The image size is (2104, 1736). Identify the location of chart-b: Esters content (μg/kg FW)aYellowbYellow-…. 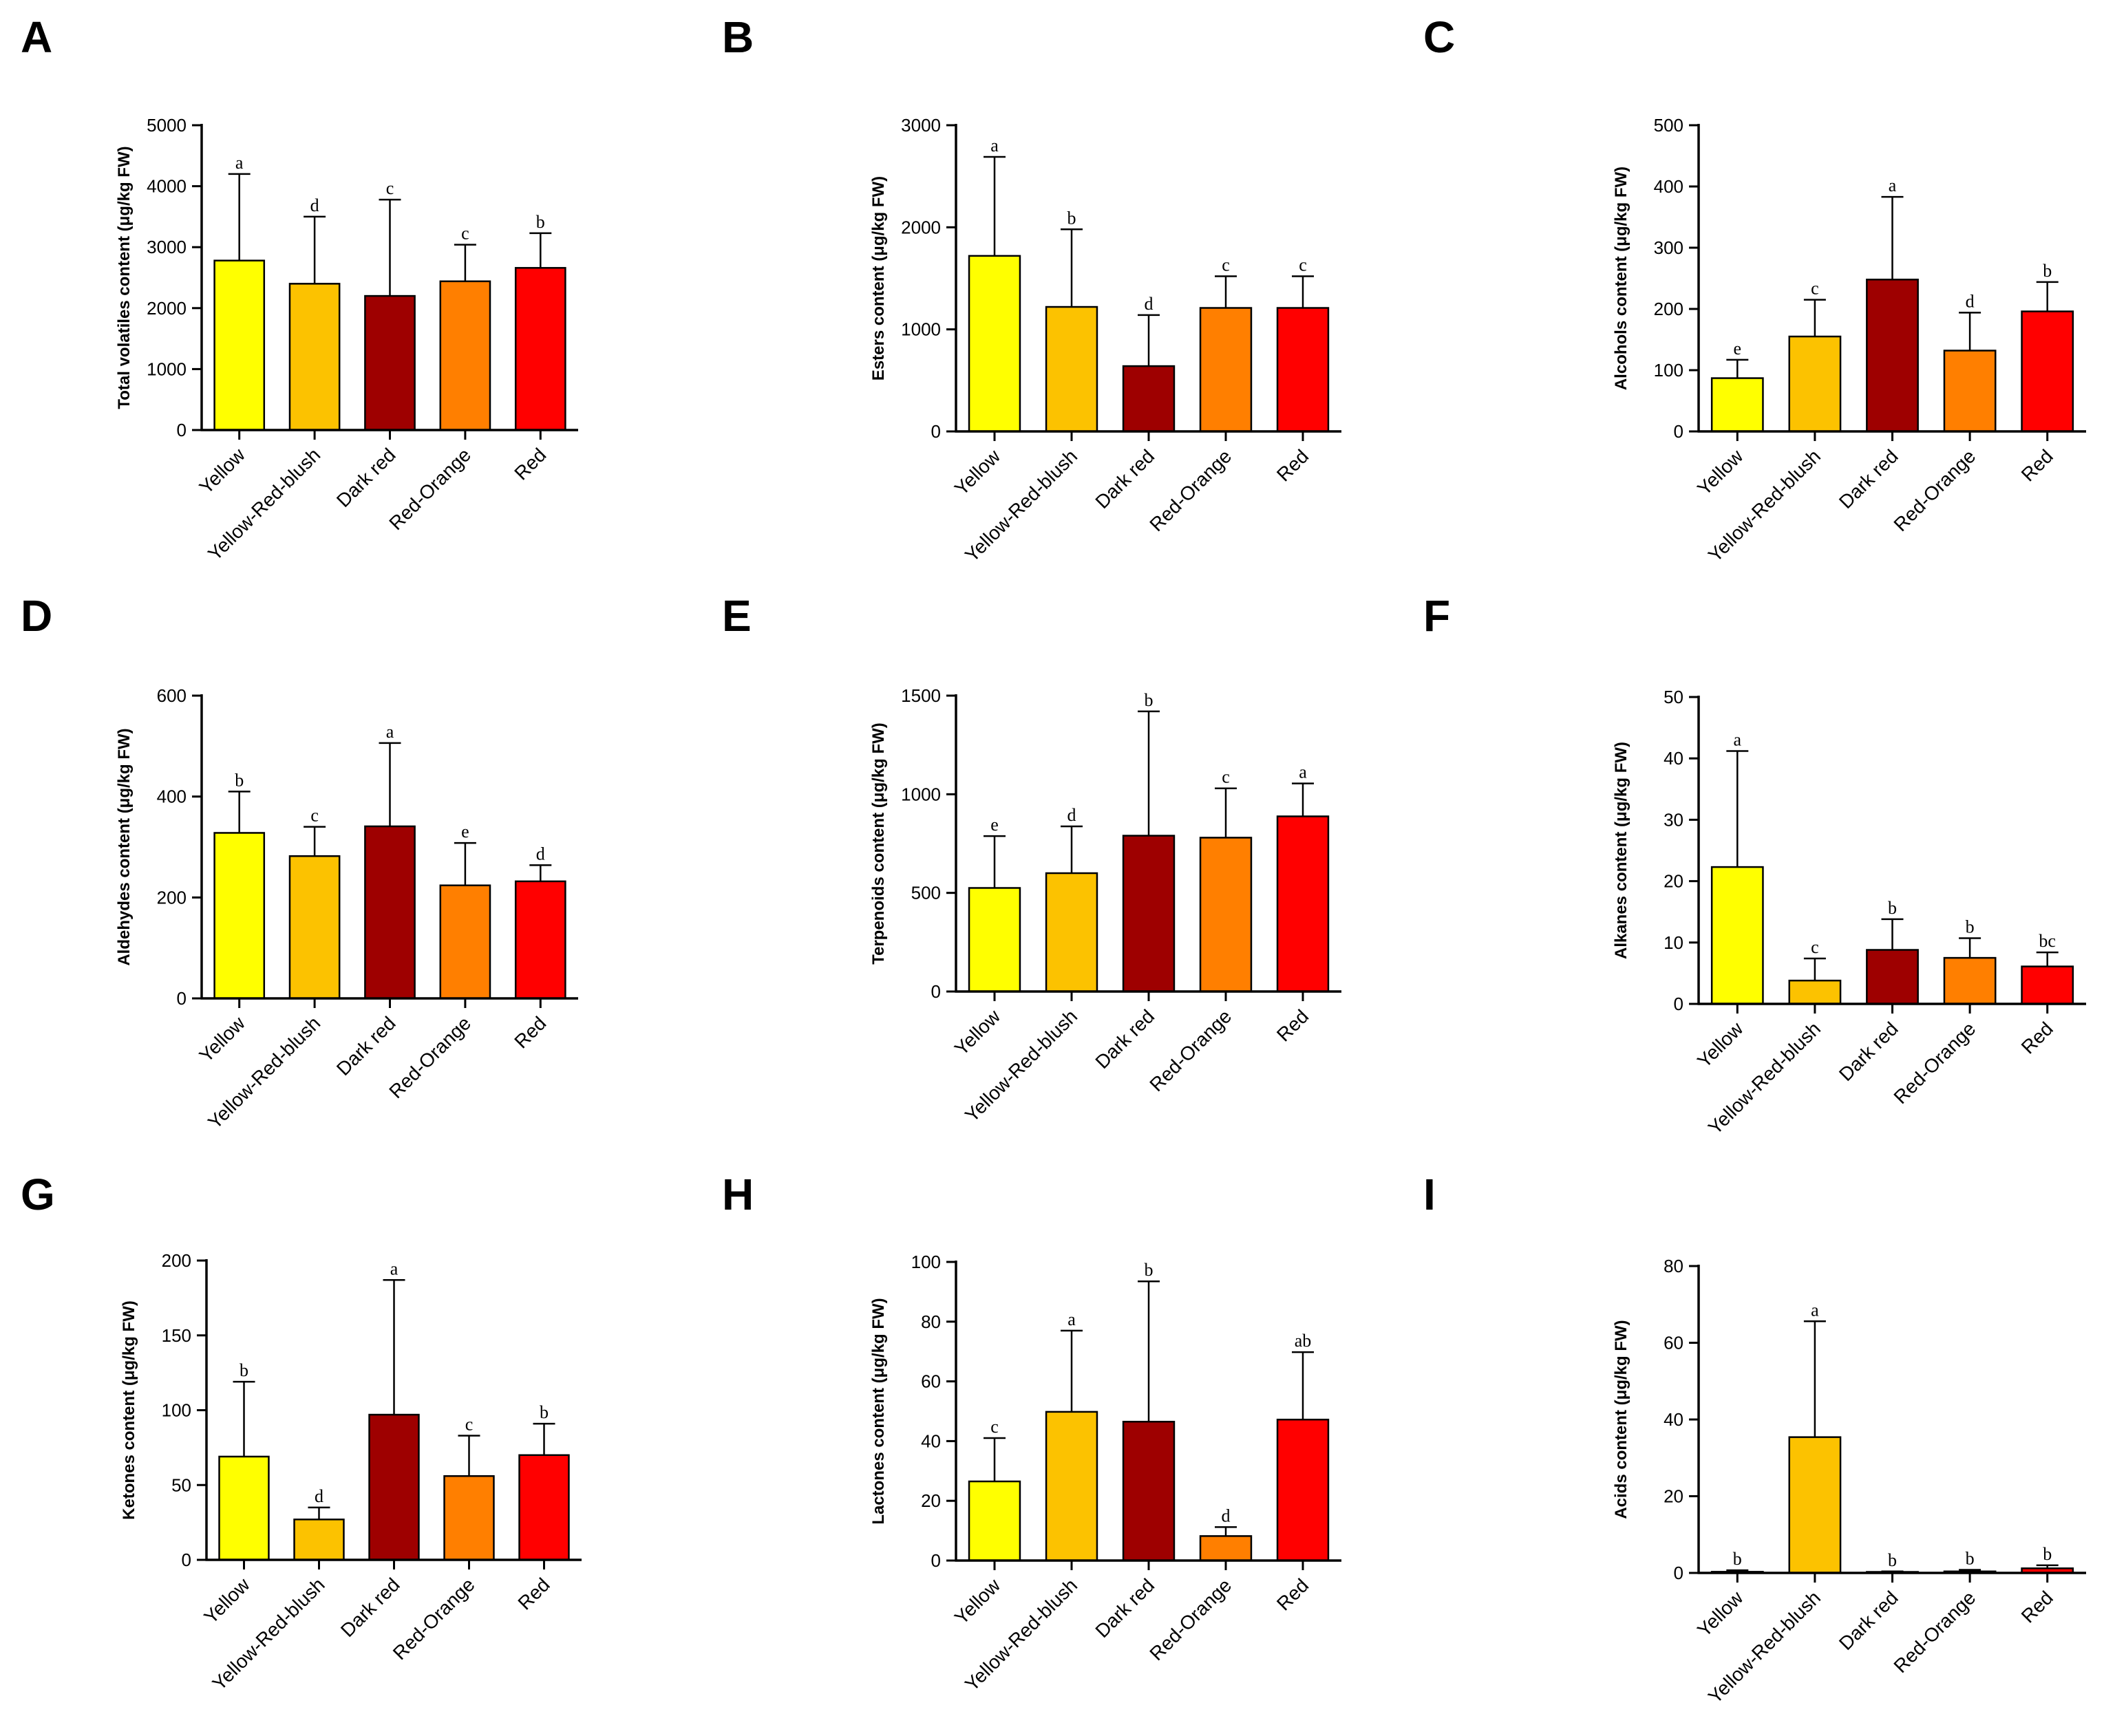
(1105, 340).